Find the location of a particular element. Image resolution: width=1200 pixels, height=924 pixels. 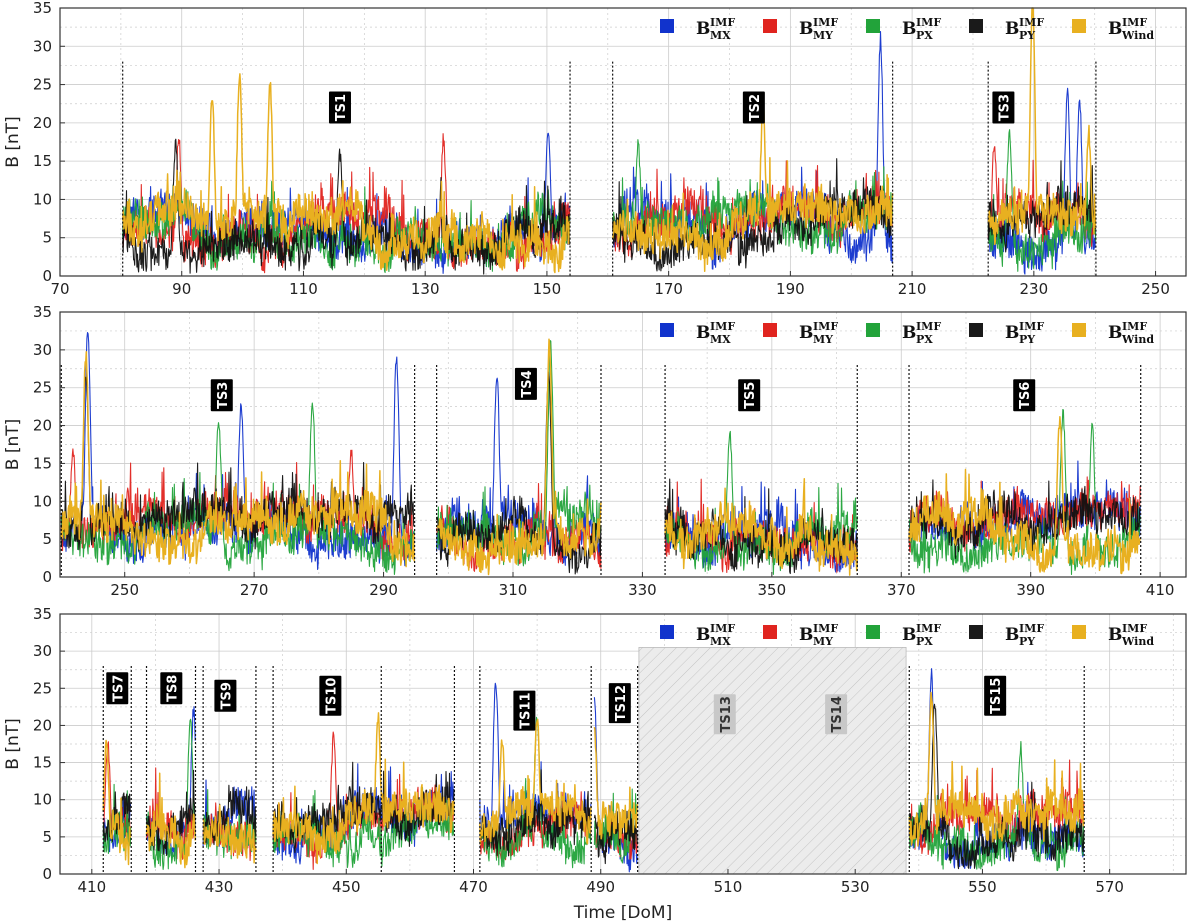

ts-label: TS9 is located at coordinates (225, 695).